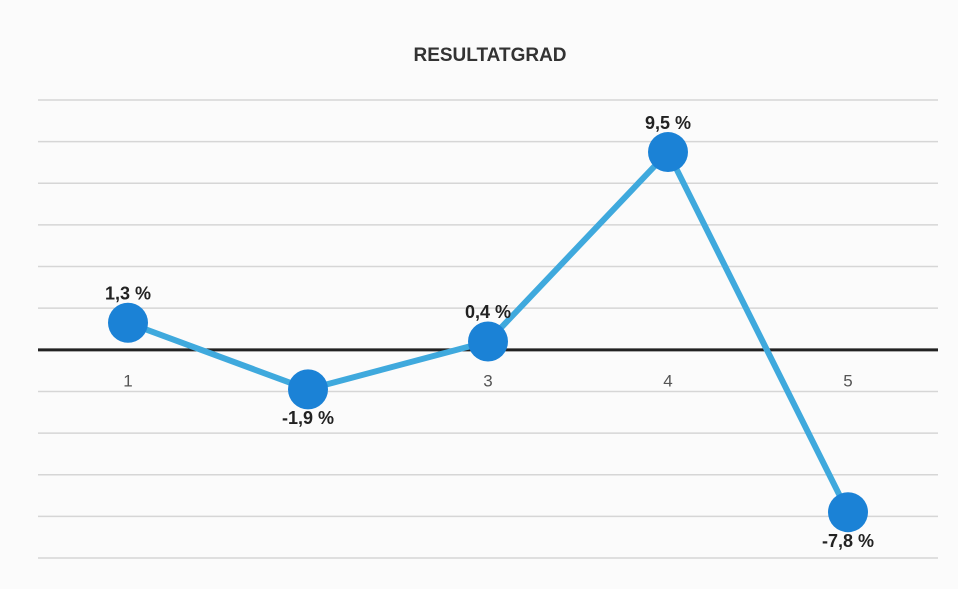 The height and width of the screenshot is (589, 958). I want to click on data-label: 1,3 %, so click(128, 294).